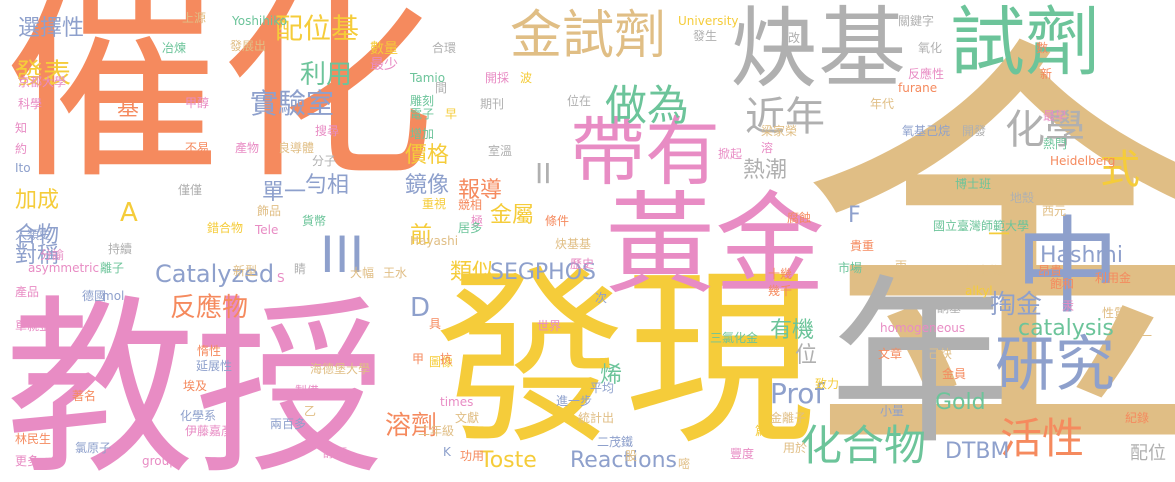 This screenshot has height=482, width=1175. What do you see at coordinates (827, 384) in the screenshot?
I see `cloud-word: 致力` at bounding box center [827, 384].